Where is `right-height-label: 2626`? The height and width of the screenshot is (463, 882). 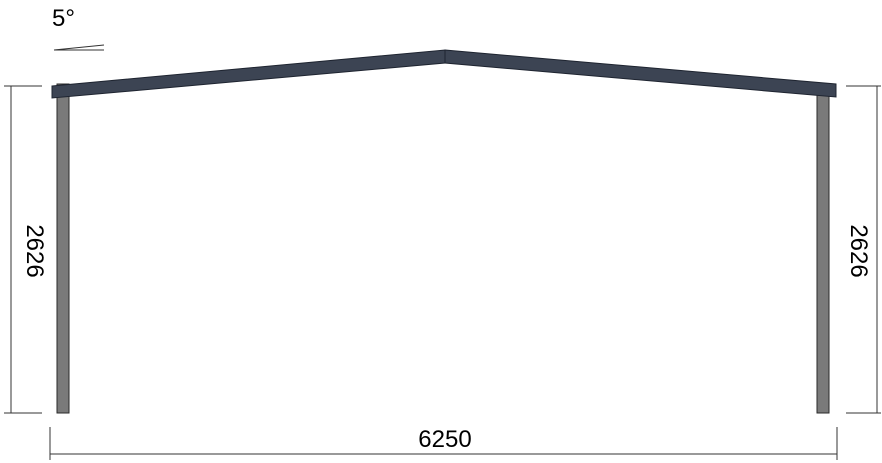
right-height-label: 2626 is located at coordinates (858, 250).